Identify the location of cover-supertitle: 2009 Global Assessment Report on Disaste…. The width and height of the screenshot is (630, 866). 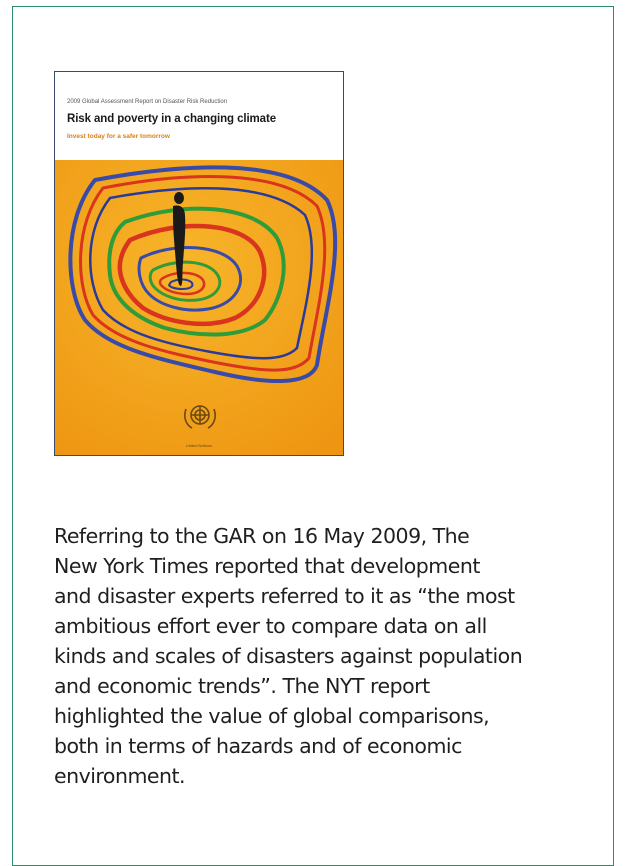
(147, 102).